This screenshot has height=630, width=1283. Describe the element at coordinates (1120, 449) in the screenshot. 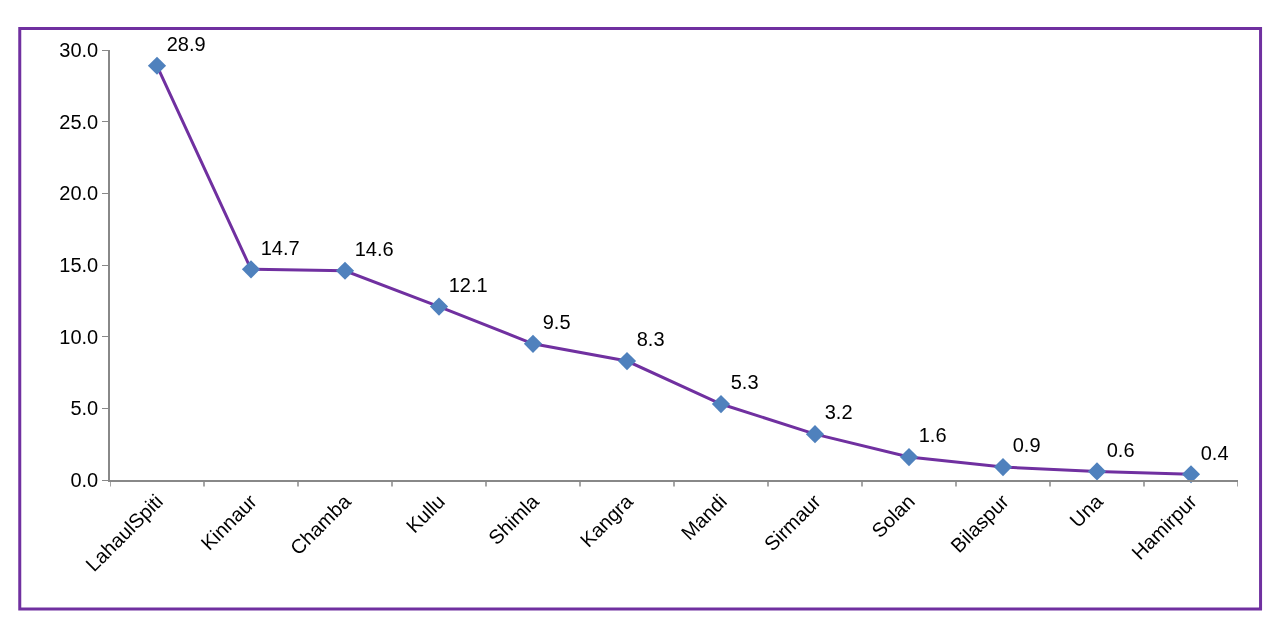

I see `data-label: 0.6` at that location.